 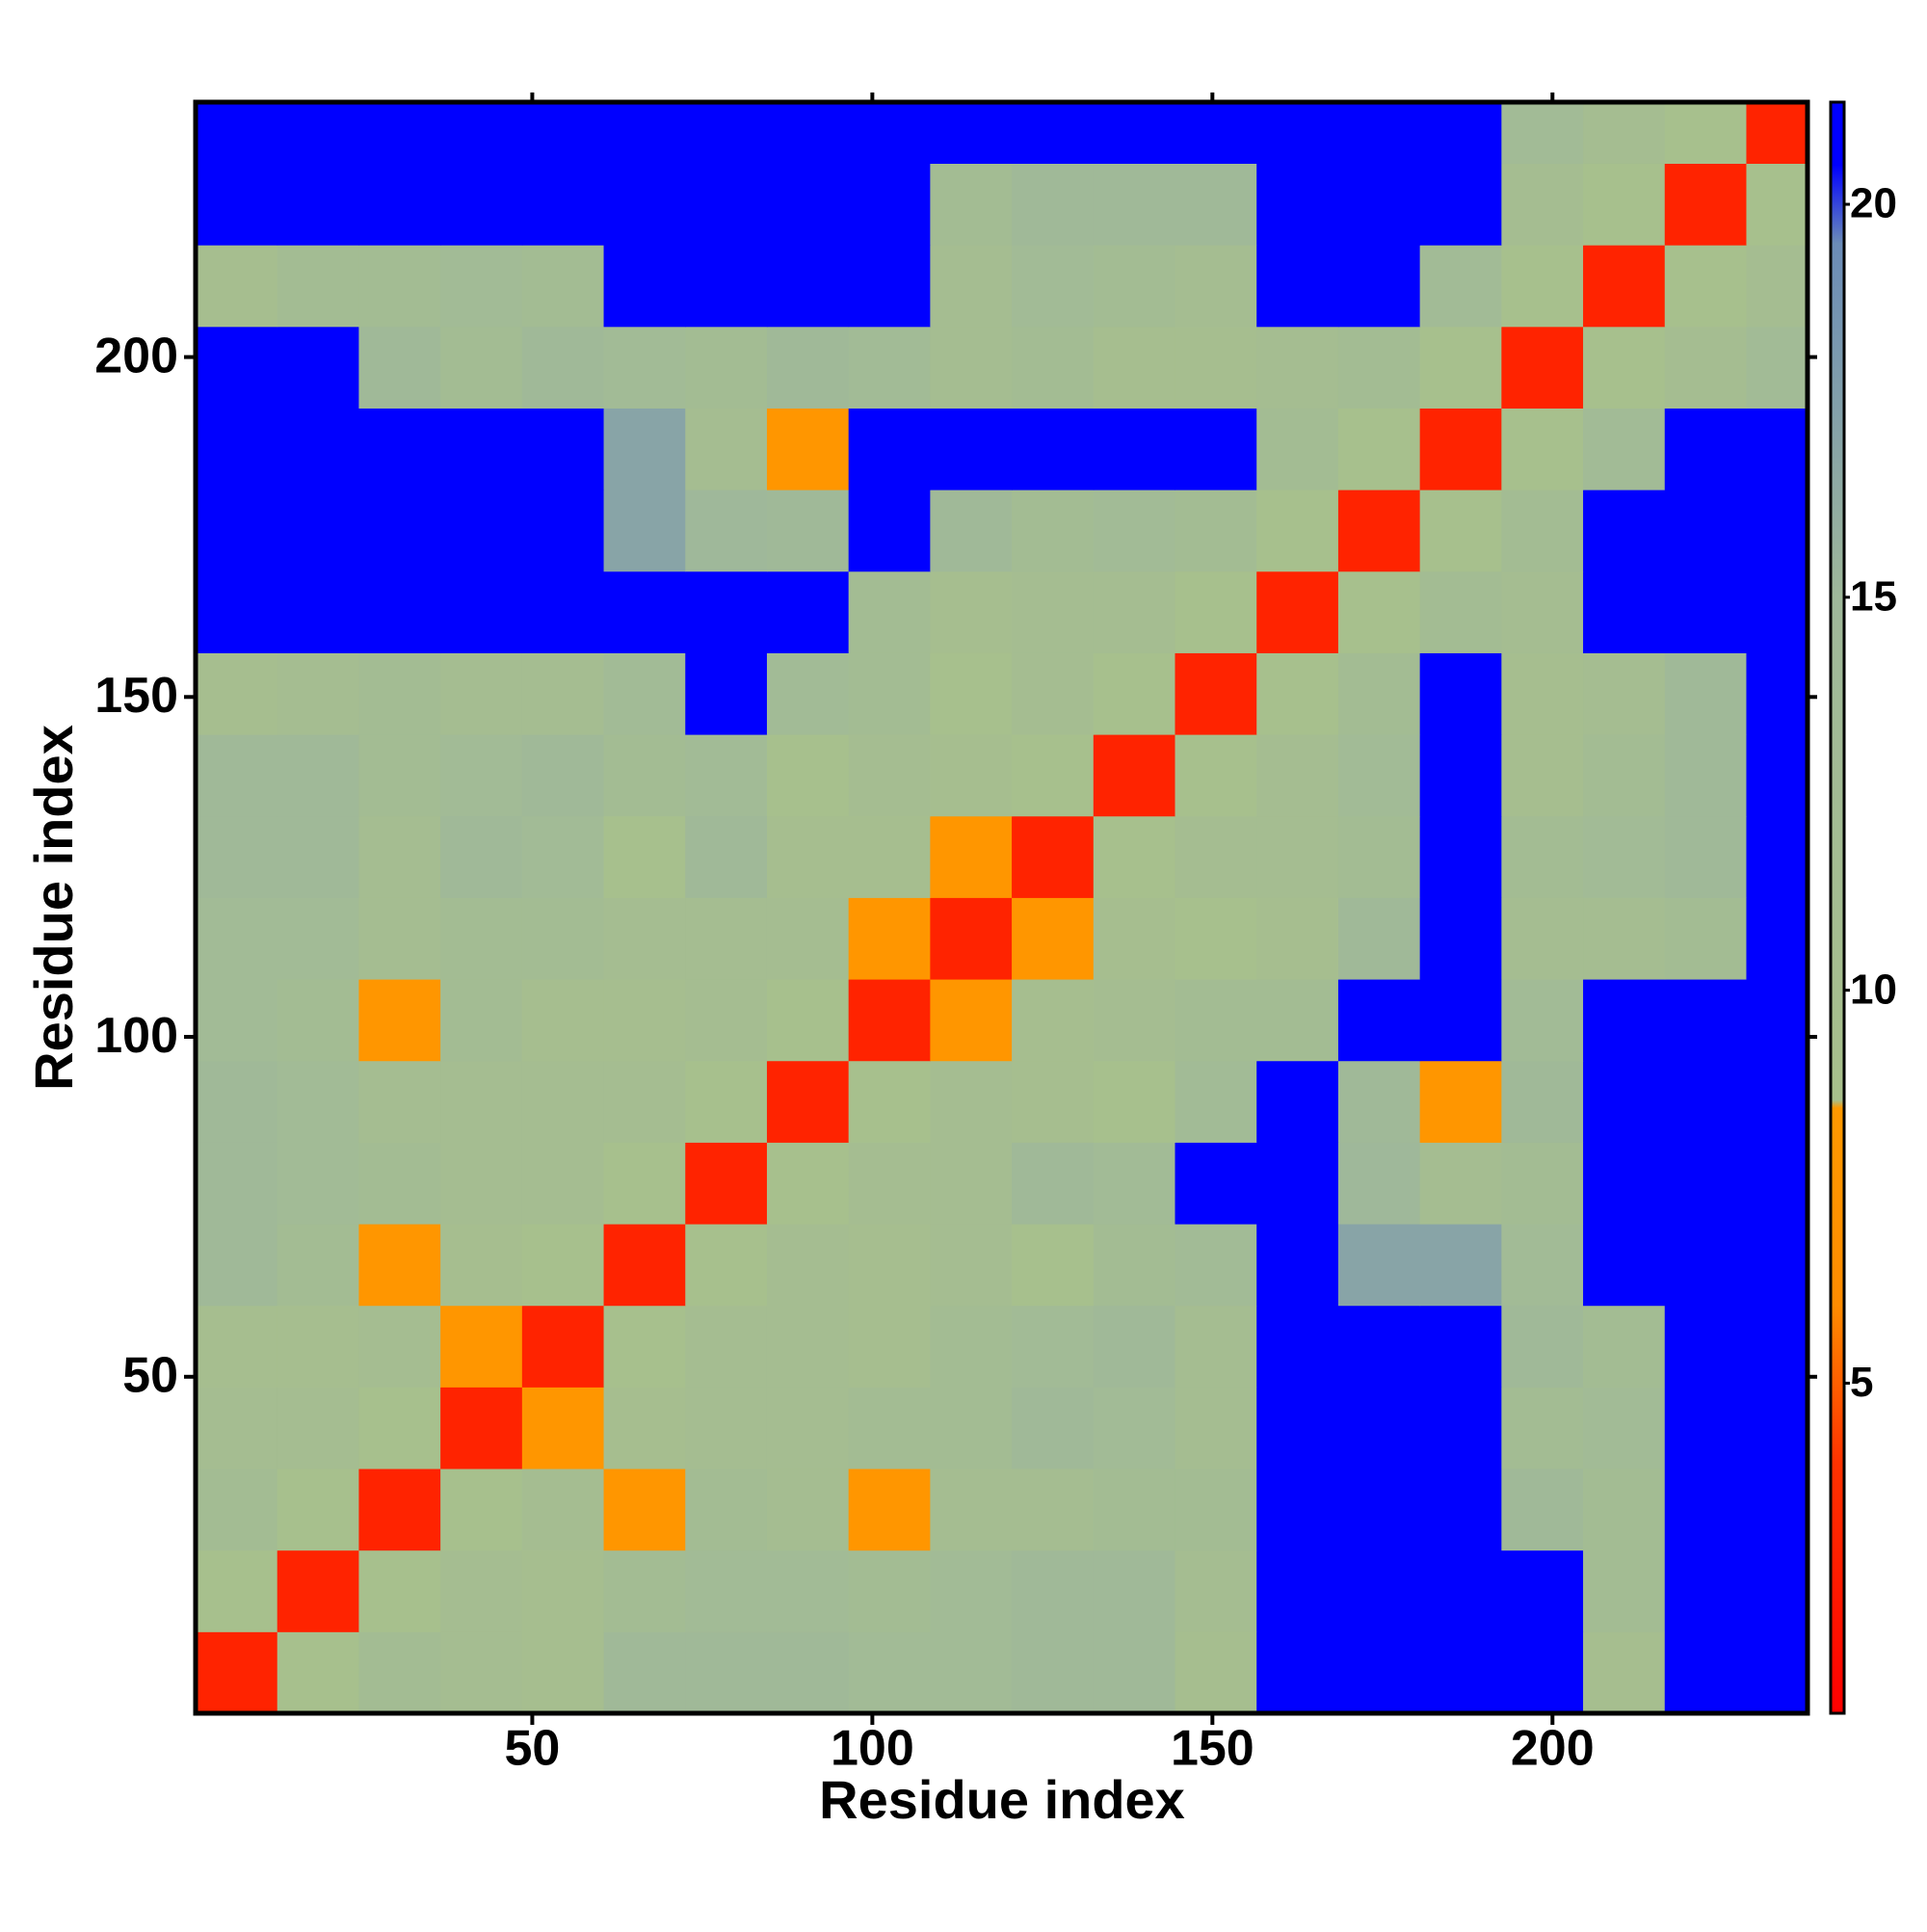 I want to click on colorbar, so click(x=1838, y=907).